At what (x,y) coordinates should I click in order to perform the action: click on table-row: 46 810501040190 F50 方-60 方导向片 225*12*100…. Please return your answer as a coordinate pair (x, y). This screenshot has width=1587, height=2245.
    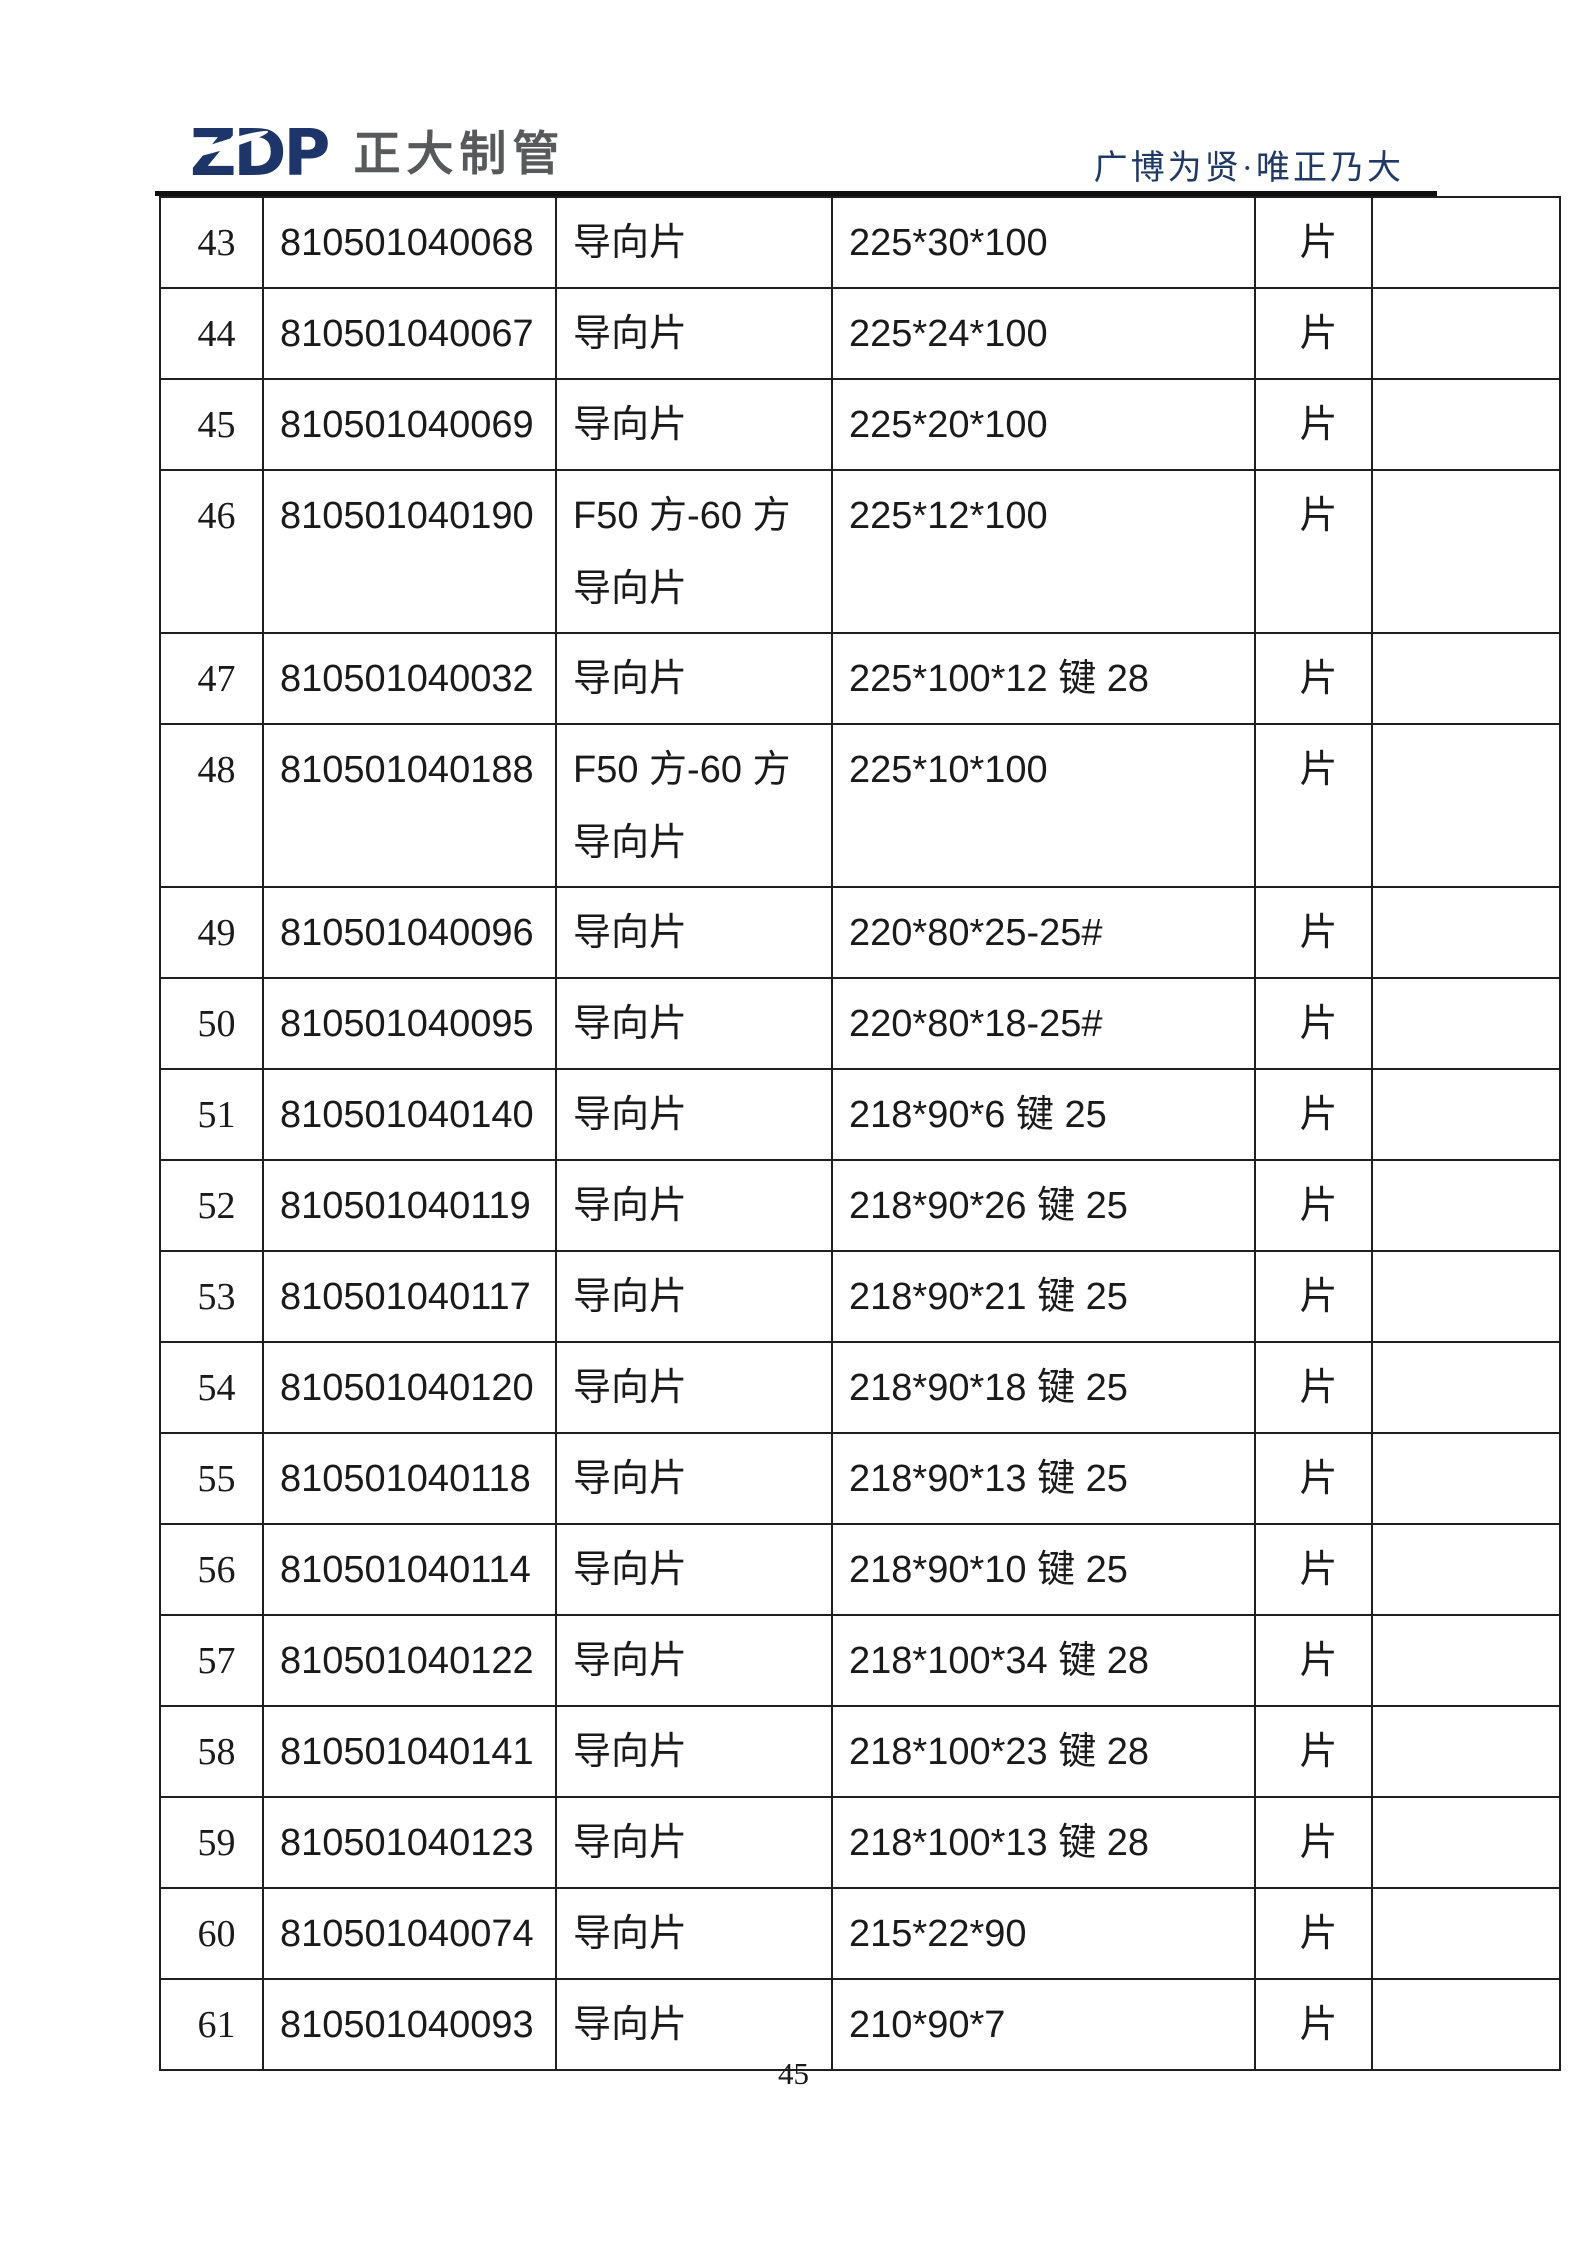
    Looking at the image, I should click on (860, 551).